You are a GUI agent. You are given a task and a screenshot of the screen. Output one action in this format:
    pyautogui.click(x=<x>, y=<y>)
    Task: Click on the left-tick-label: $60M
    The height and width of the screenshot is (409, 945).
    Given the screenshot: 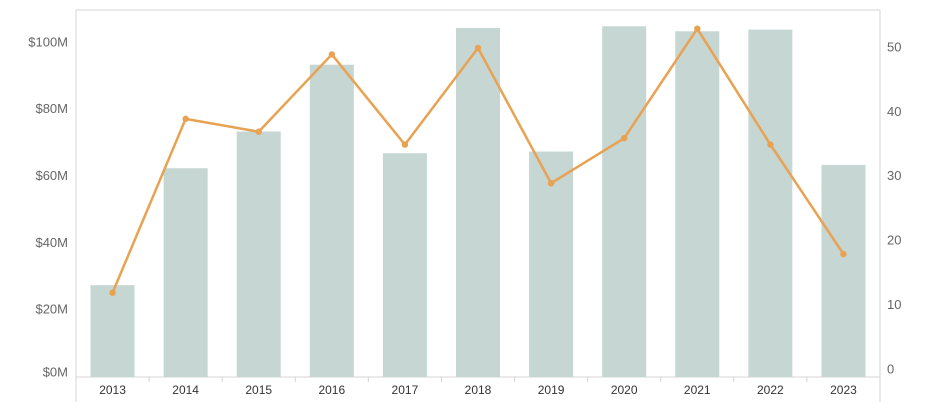 What is the action you would take?
    pyautogui.click(x=51, y=175)
    